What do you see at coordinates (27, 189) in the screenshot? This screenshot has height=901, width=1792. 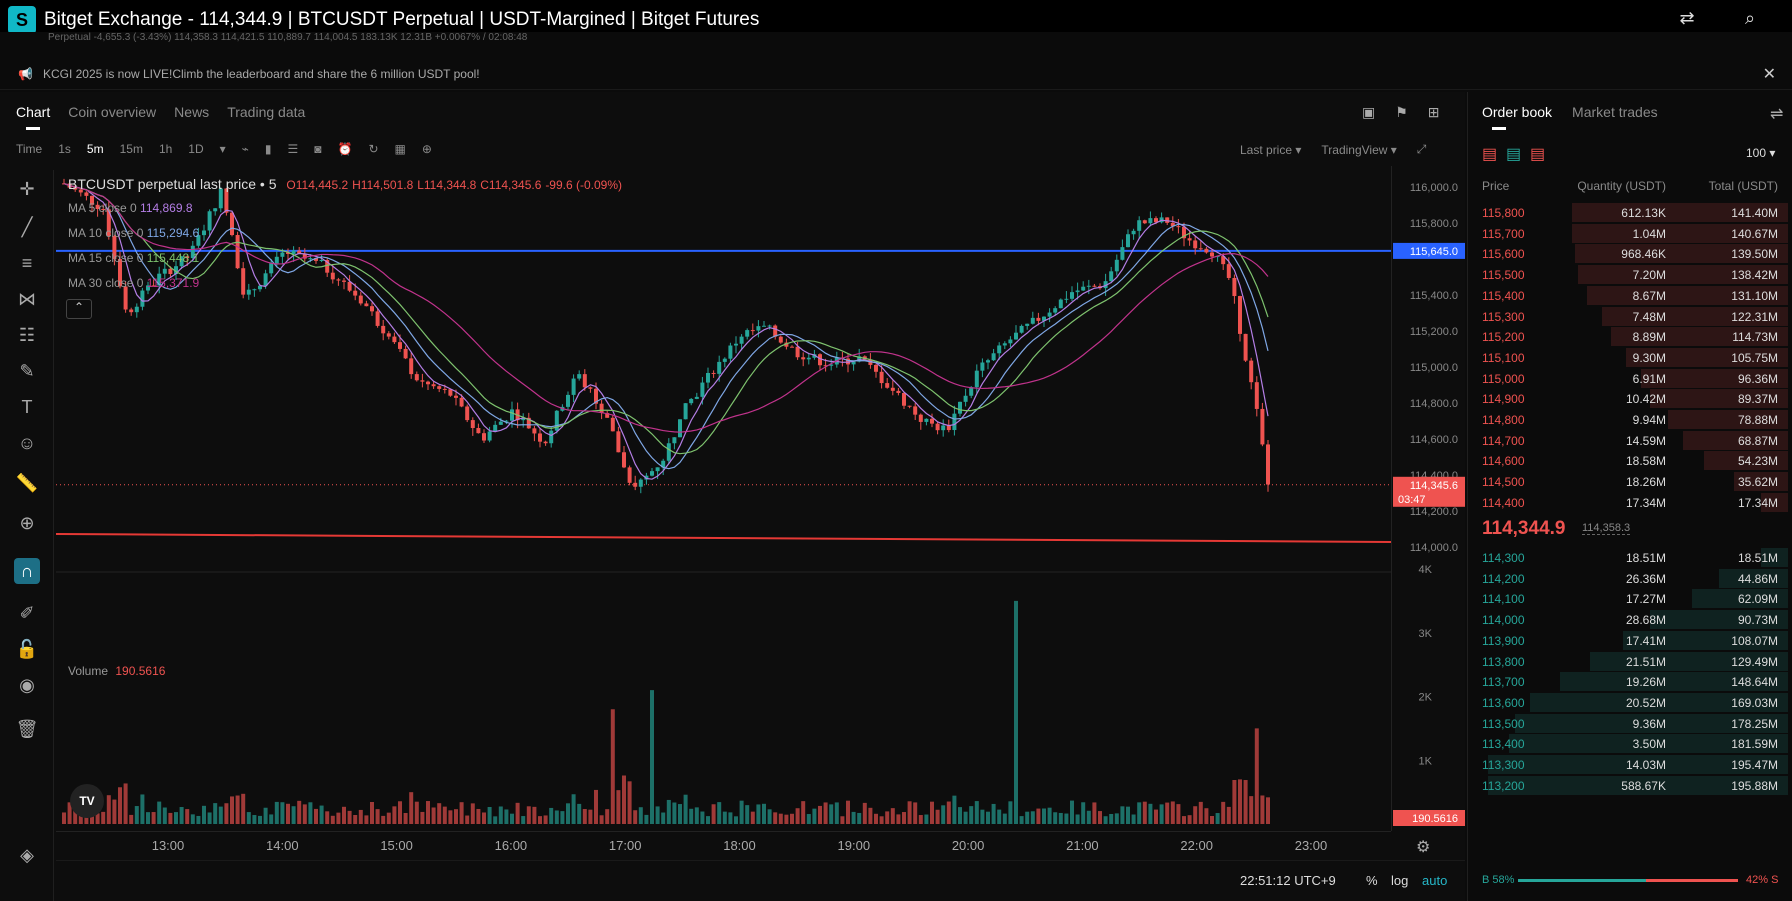 I see `crosshair-icon: ✛` at bounding box center [27, 189].